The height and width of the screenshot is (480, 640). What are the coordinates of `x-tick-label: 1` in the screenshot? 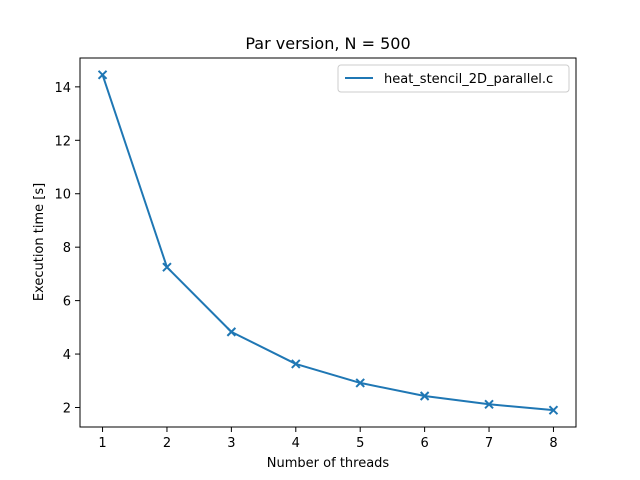 It's located at (102, 443).